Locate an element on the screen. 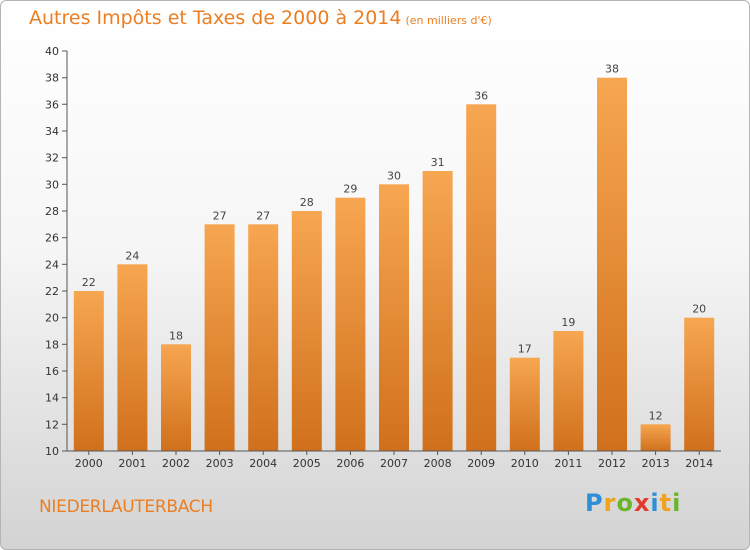  y-tick-label: 40 is located at coordinates (52, 51).